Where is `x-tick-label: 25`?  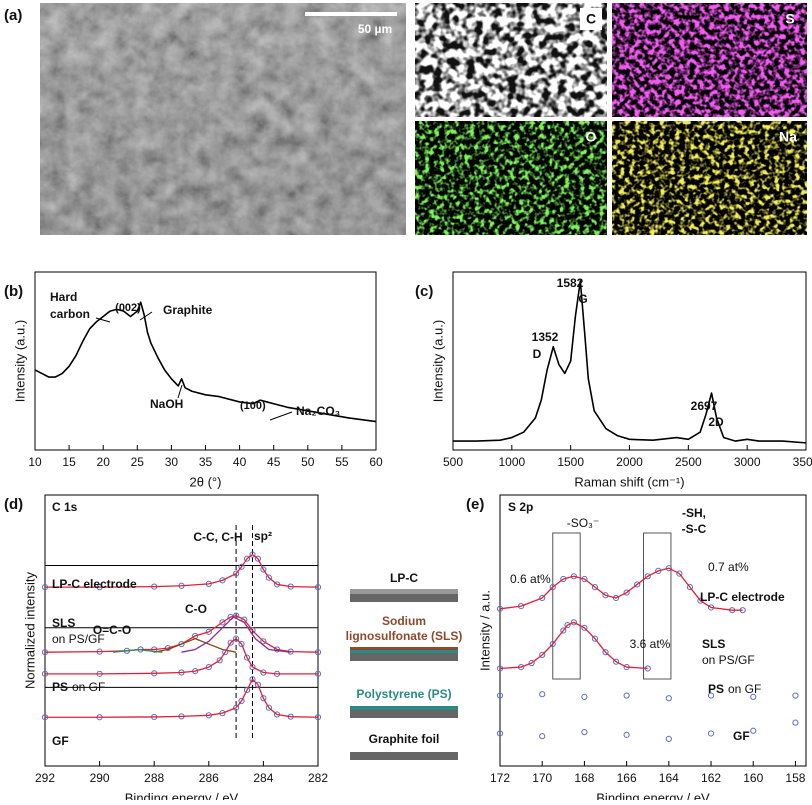 x-tick-label: 25 is located at coordinates (138, 462).